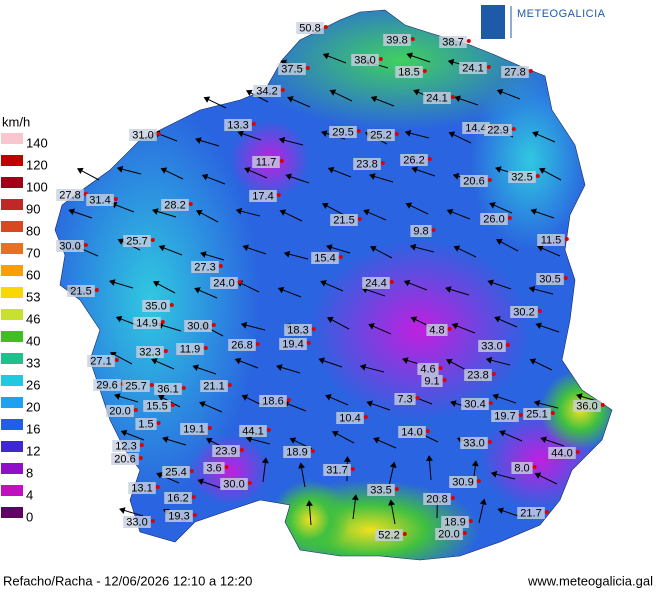 This screenshot has width=656, height=593. Describe the element at coordinates (146, 323) in the screenshot. I see `station-value: 14.9` at that location.